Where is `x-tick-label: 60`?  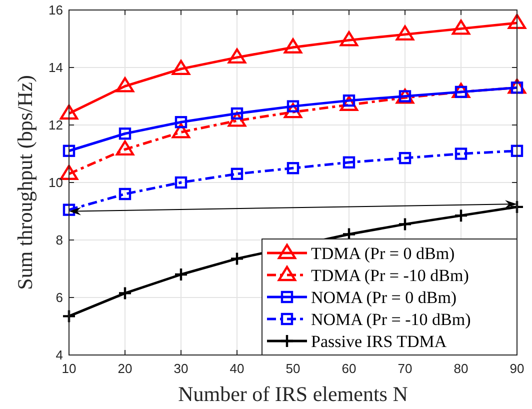 x-tick-label: 60 is located at coordinates (349, 368).